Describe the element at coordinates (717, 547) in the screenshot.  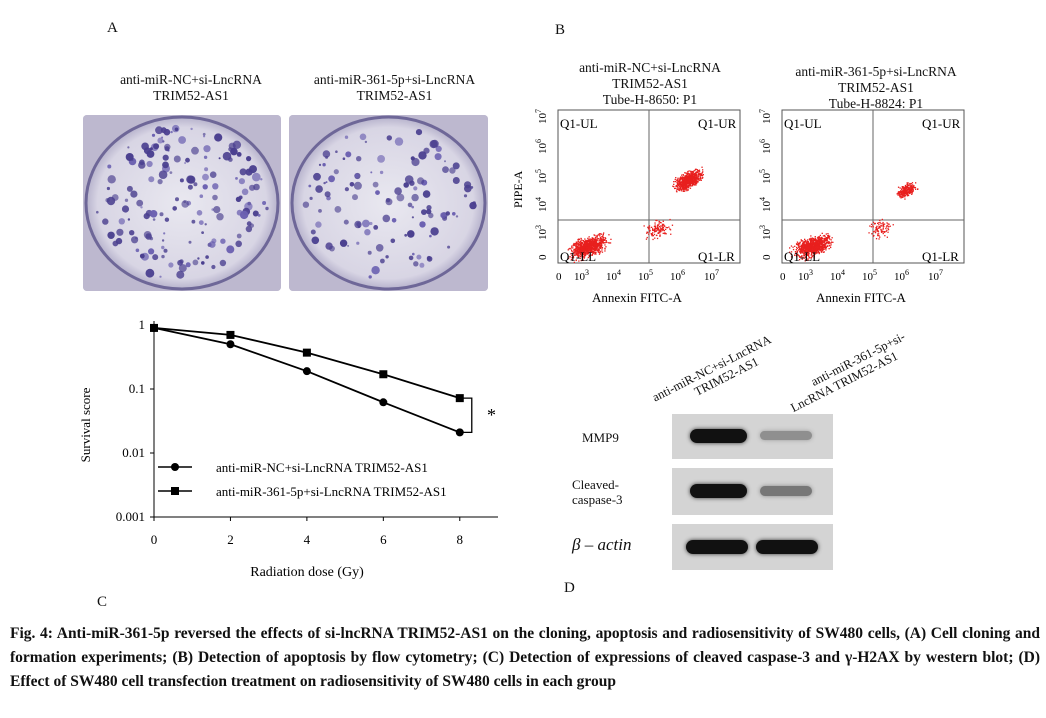
I see `wb-band-actin-lane1` at that location.